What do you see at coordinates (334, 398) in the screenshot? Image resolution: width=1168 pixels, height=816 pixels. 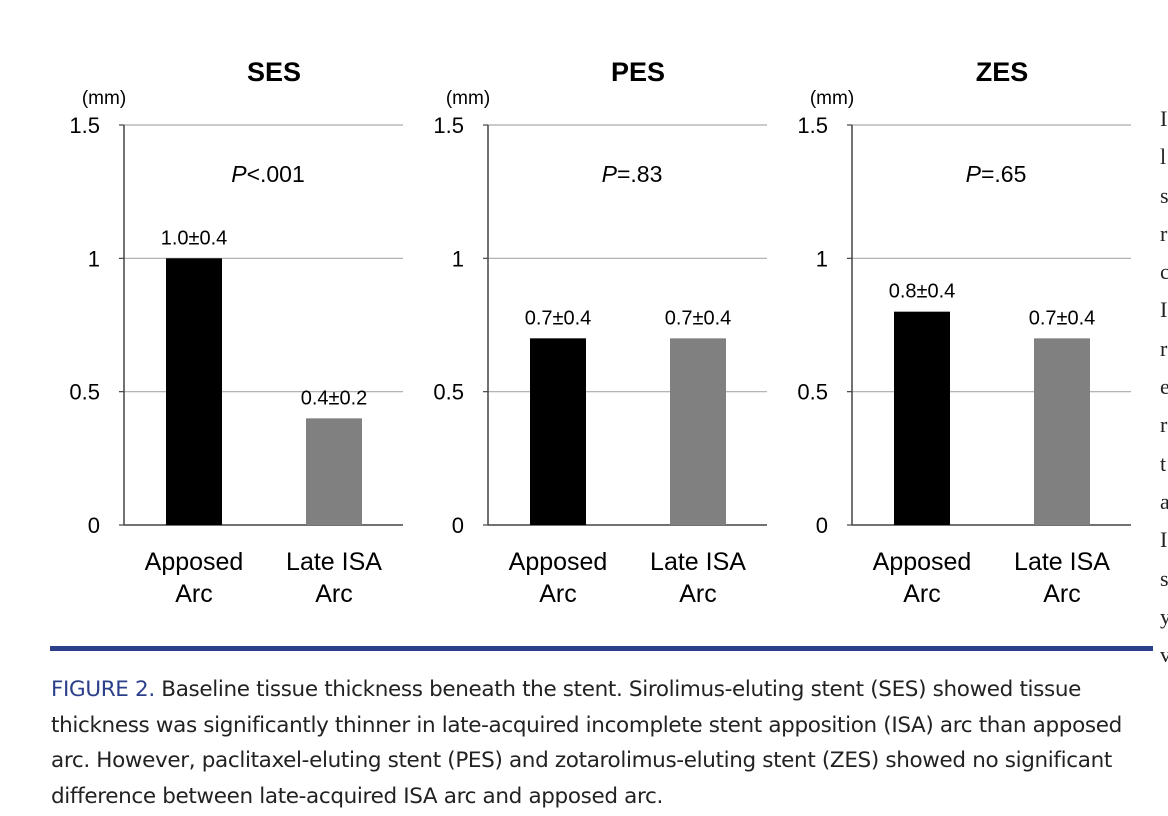 I see `data-label: 0.4±0.2` at bounding box center [334, 398].